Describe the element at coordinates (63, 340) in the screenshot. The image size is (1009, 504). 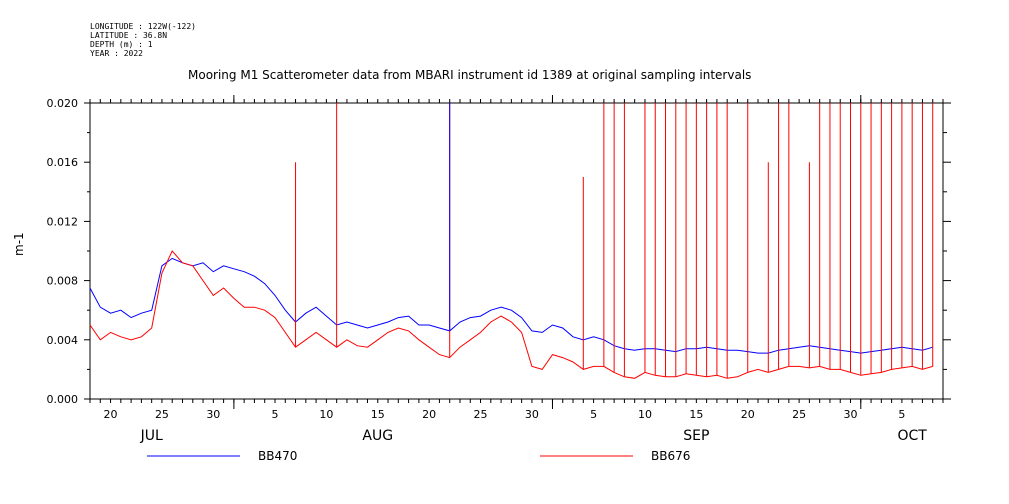
I see `y-tick-label: 0.004` at that location.